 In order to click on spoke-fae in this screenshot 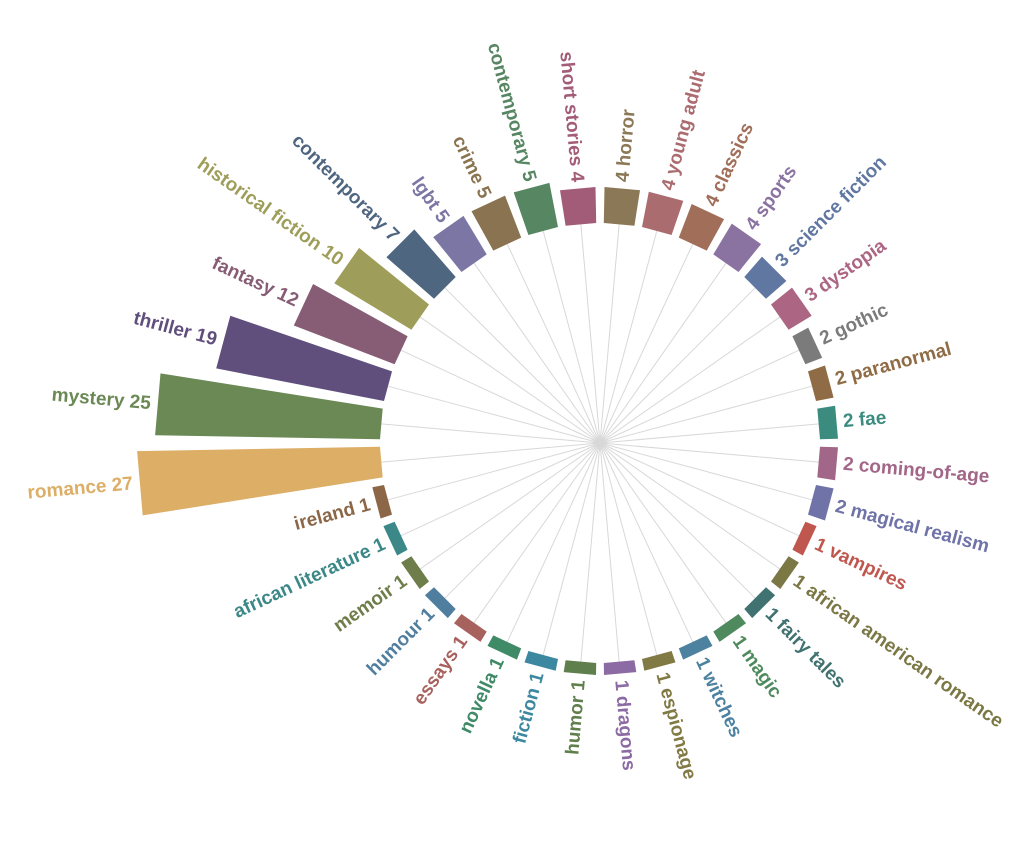, I will do `click(709, 433)`.